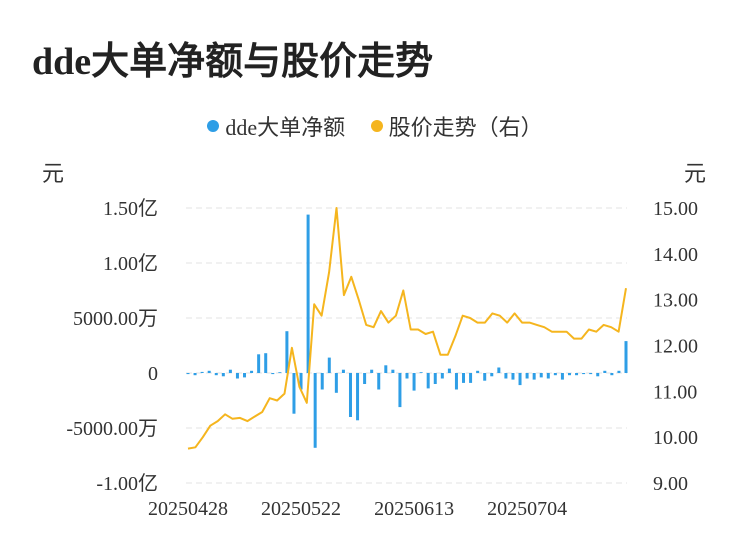  What do you see at coordinates (112, 429) in the screenshot?
I see `y-left-tick-label: -5000.00万` at bounding box center [112, 429].